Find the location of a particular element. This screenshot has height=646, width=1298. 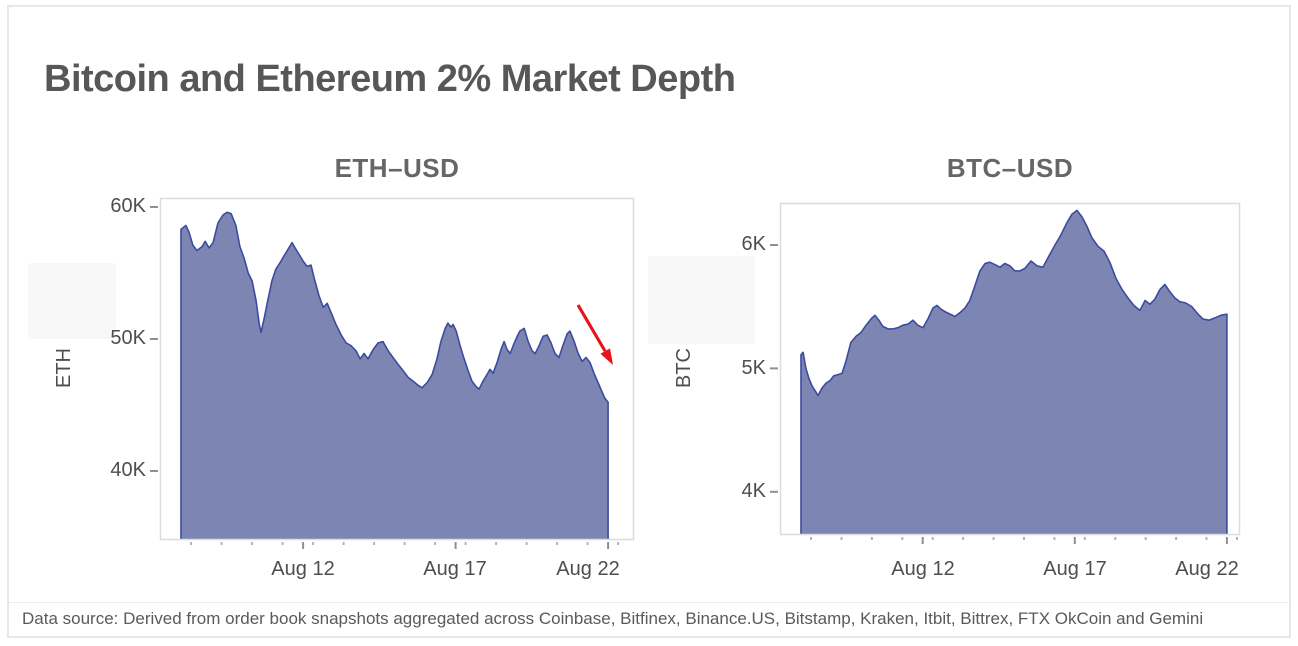

eth-y-axis-label: ETH is located at coordinates (64, 368).